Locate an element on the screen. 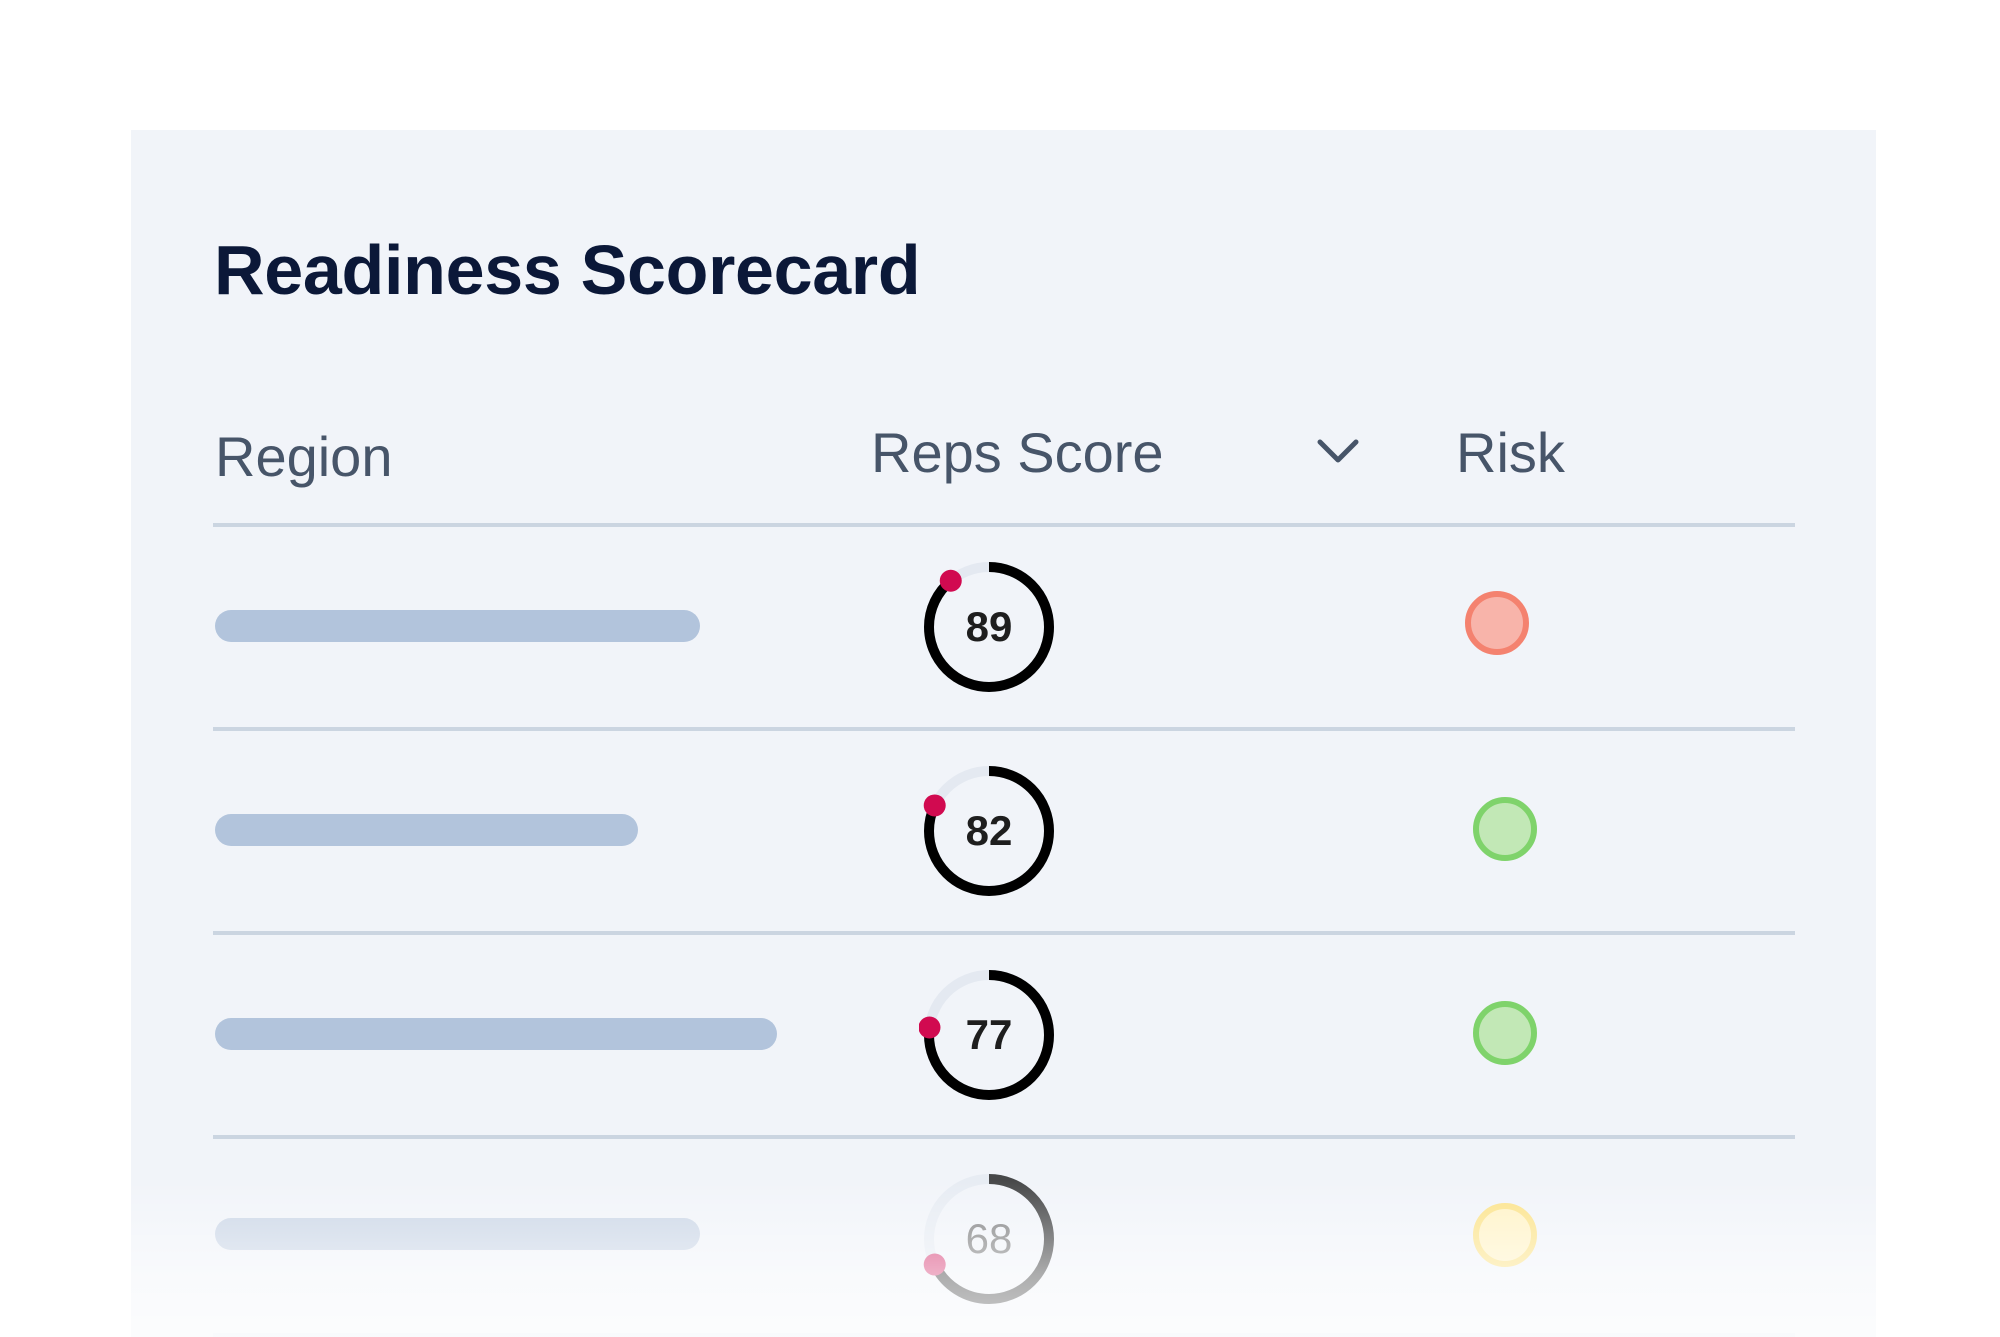  reps-score-value: 82 is located at coordinates (989, 830).